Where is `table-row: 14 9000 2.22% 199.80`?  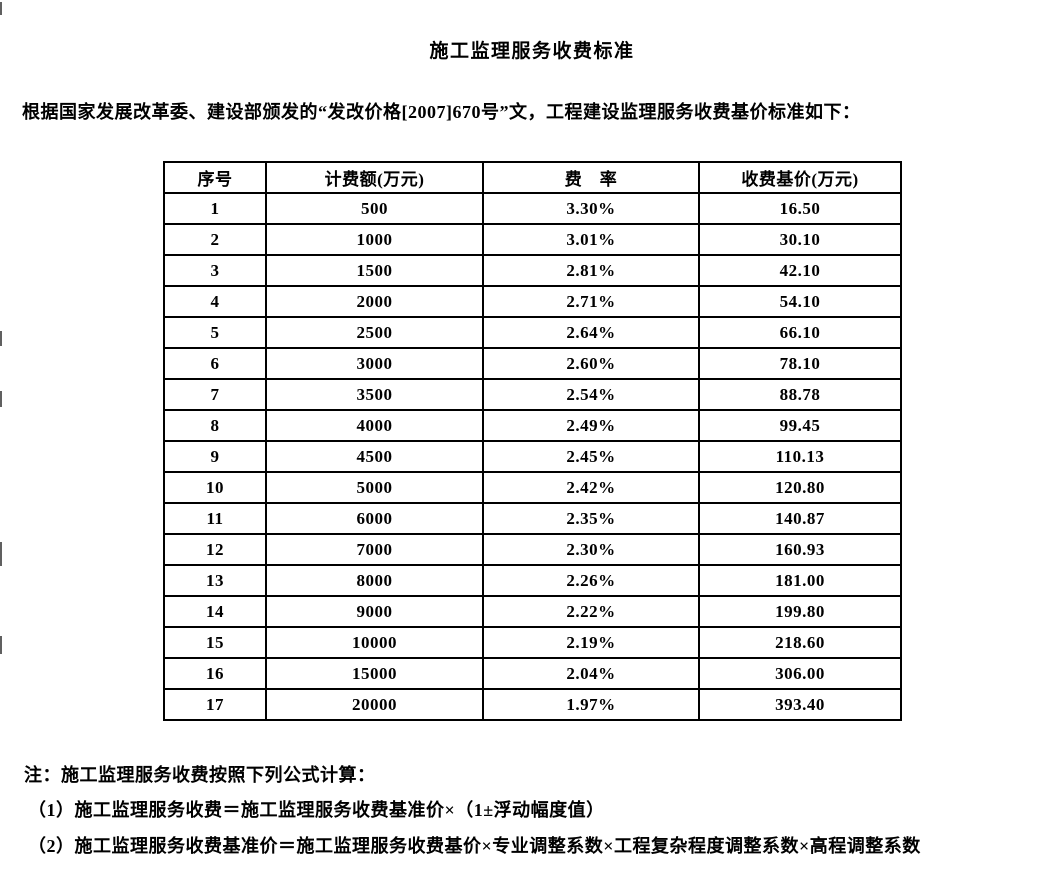
table-row: 14 9000 2.22% 199.80 is located at coordinates (532, 611).